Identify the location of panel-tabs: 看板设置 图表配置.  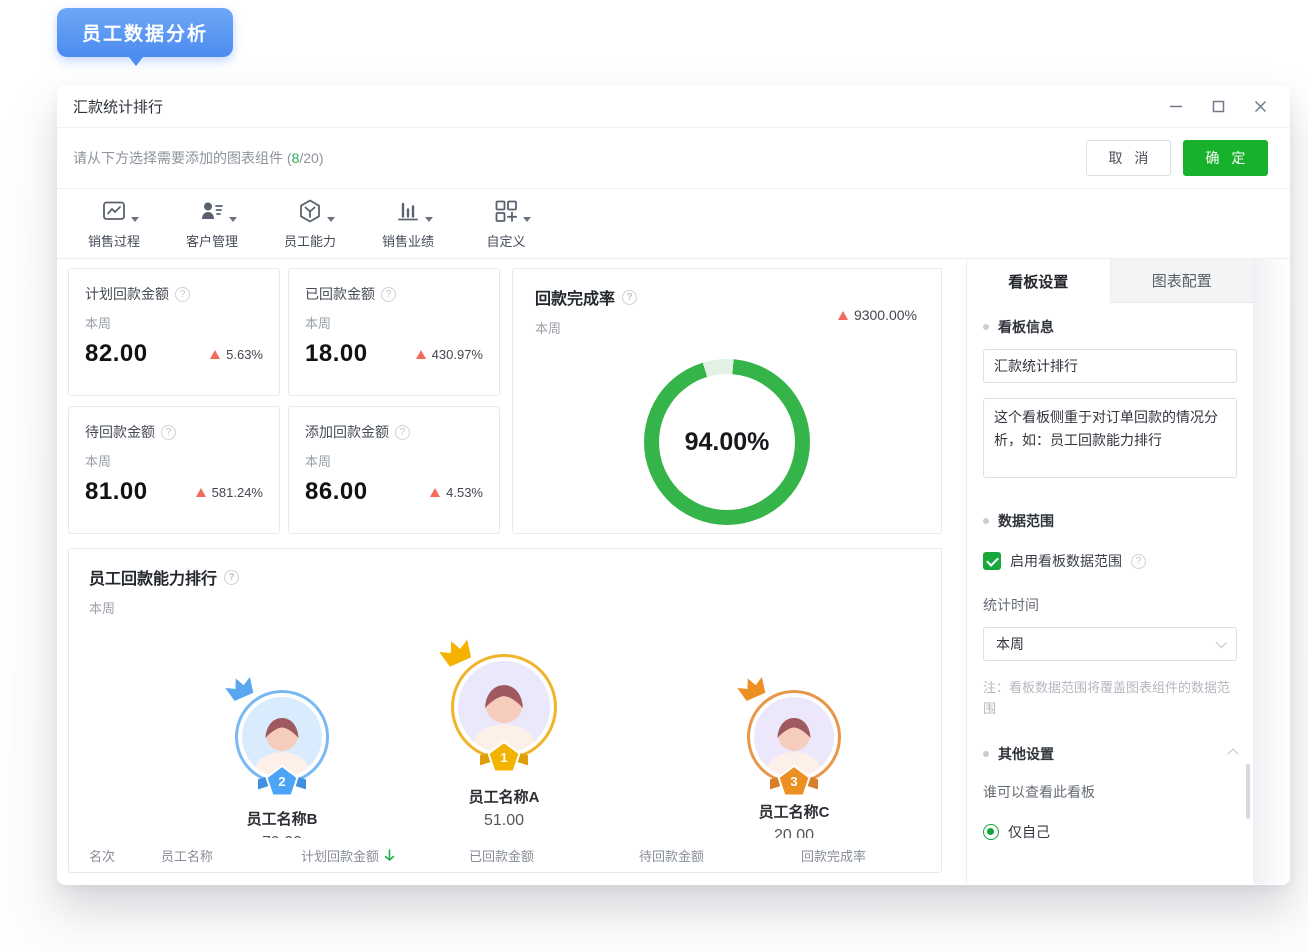
(1110, 281).